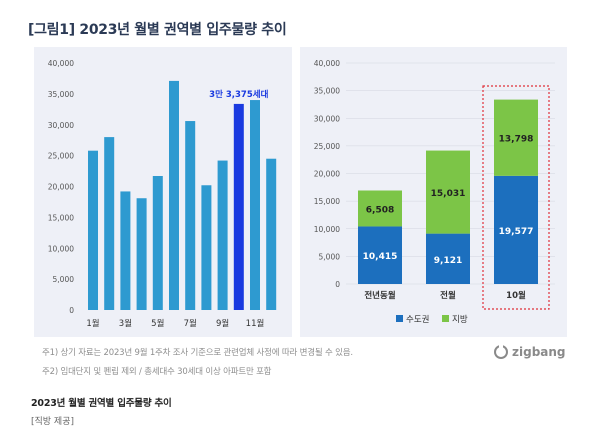  Describe the element at coordinates (379, 295) in the screenshot. I see `x-tick-label: 전년동월` at that location.